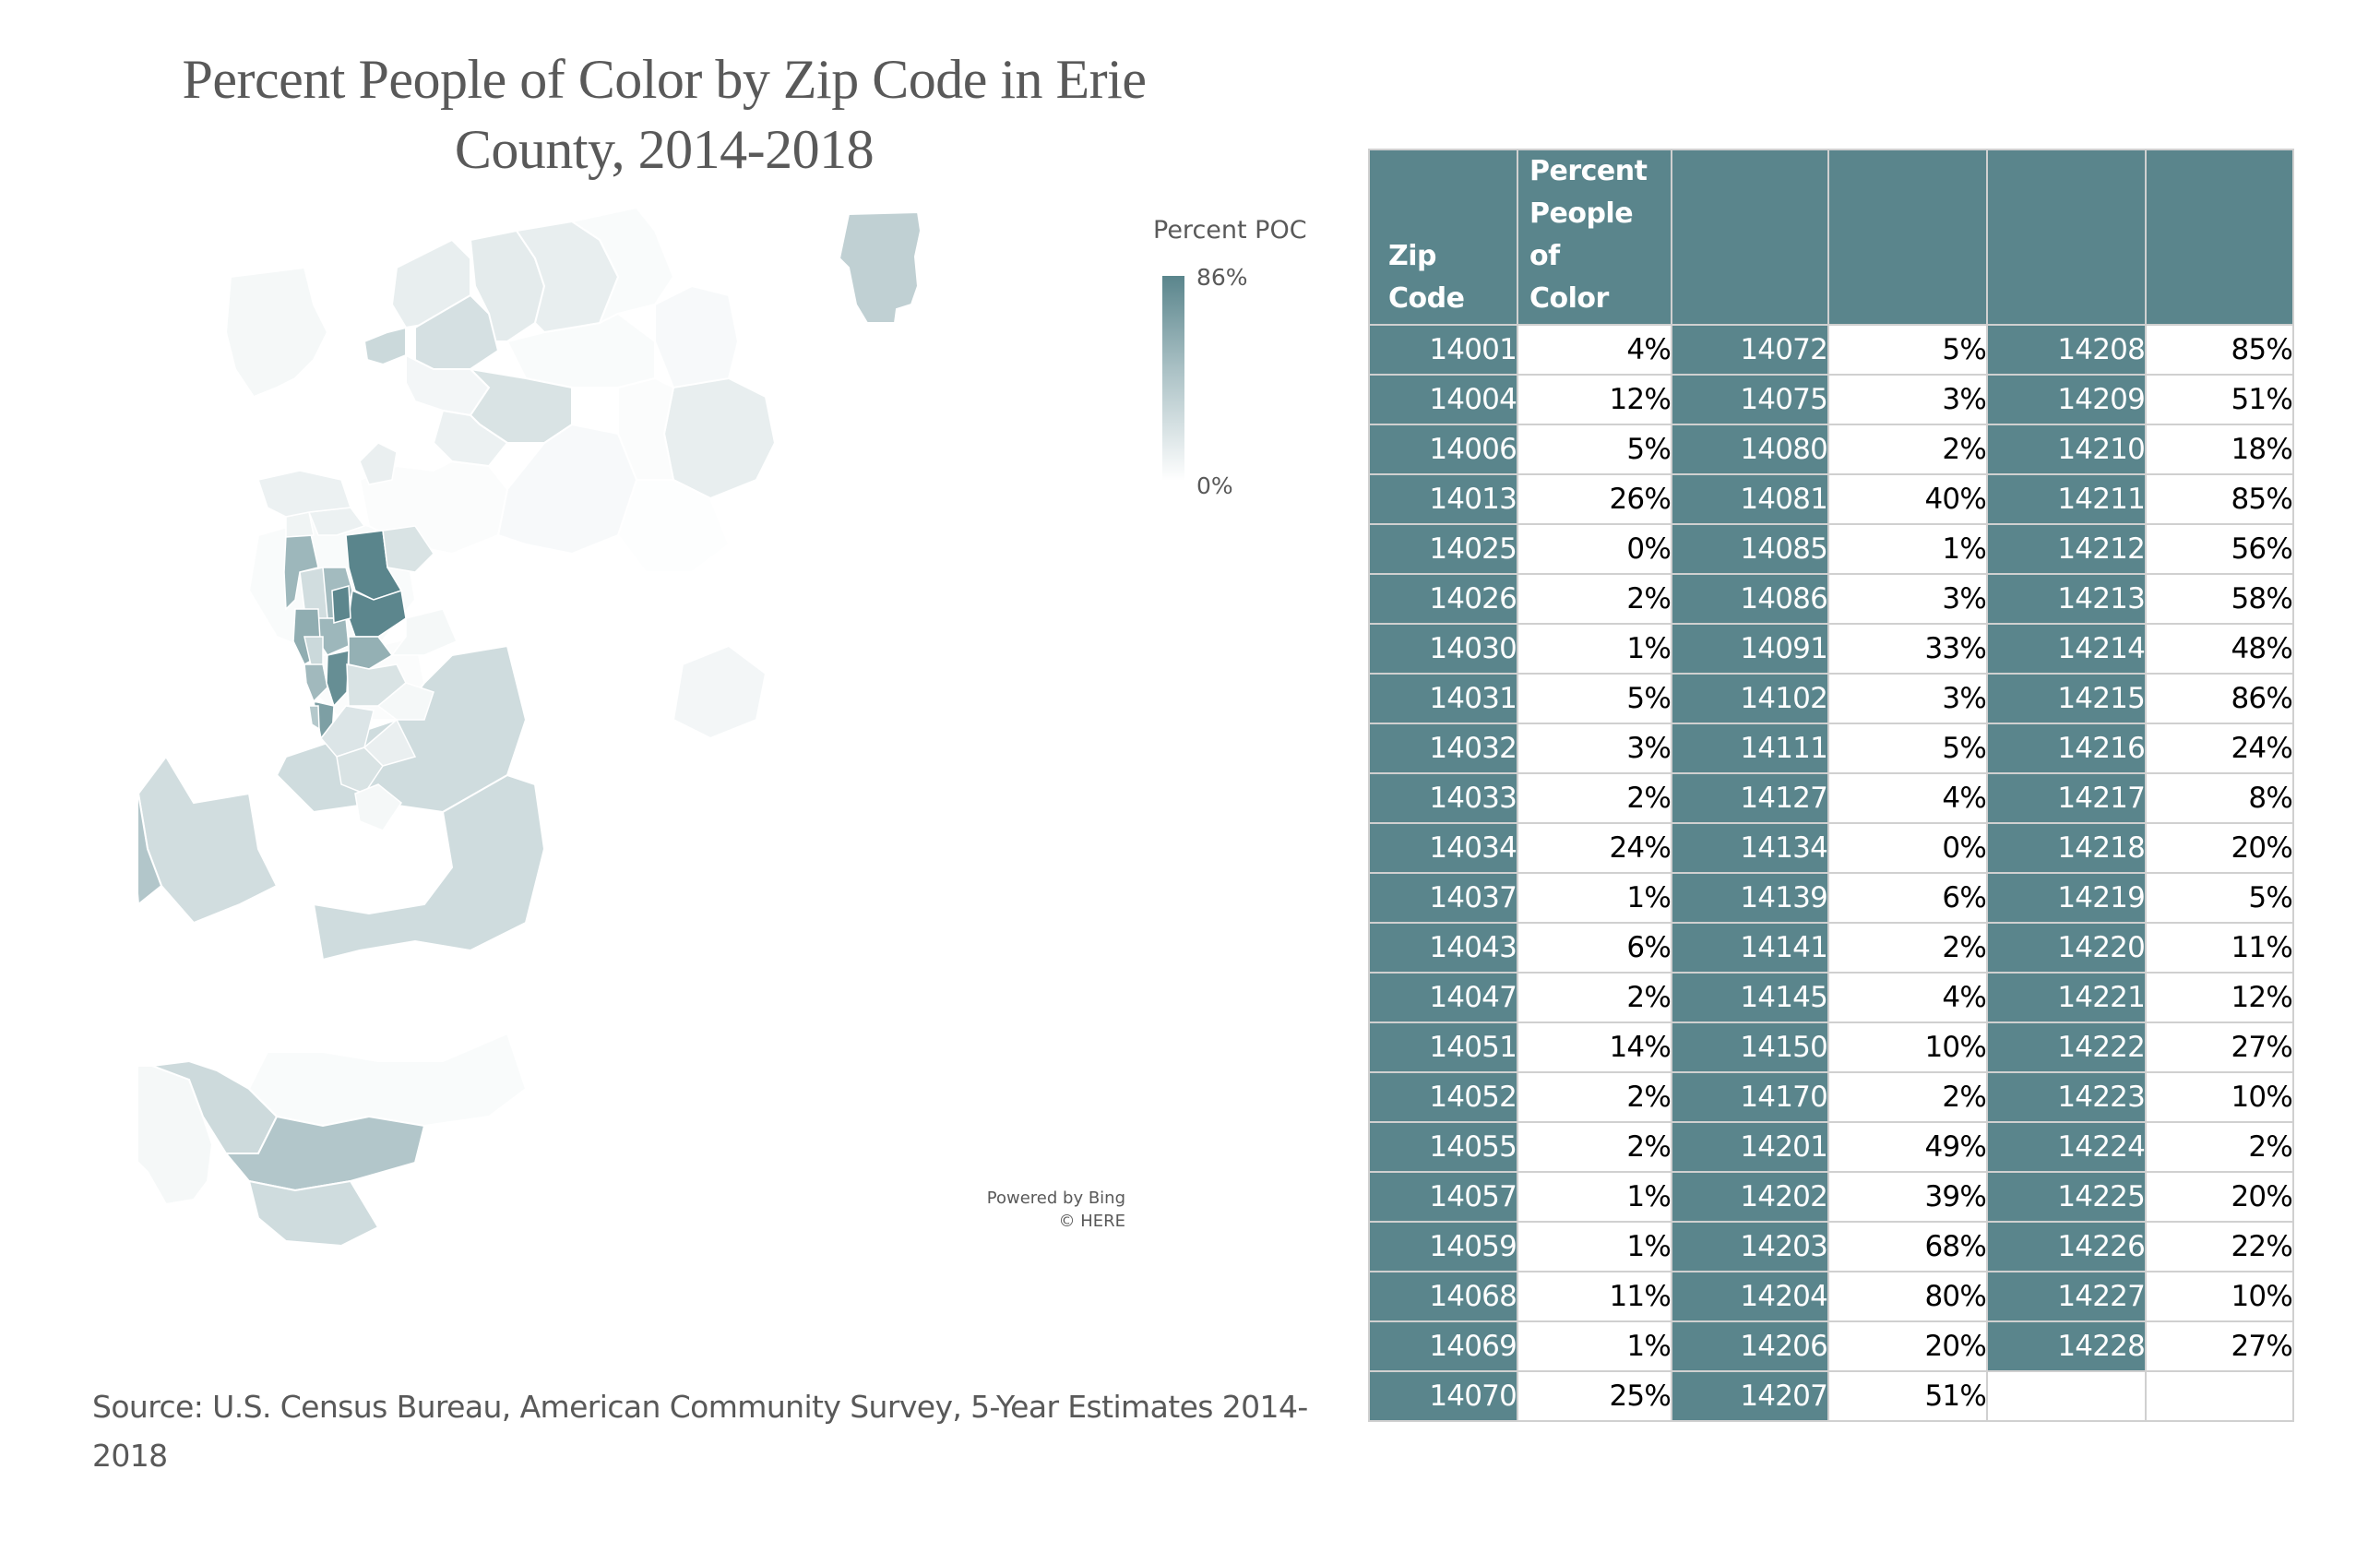  What do you see at coordinates (1443, 748) in the screenshot?
I see `zip-code-cell: 14032` at bounding box center [1443, 748].